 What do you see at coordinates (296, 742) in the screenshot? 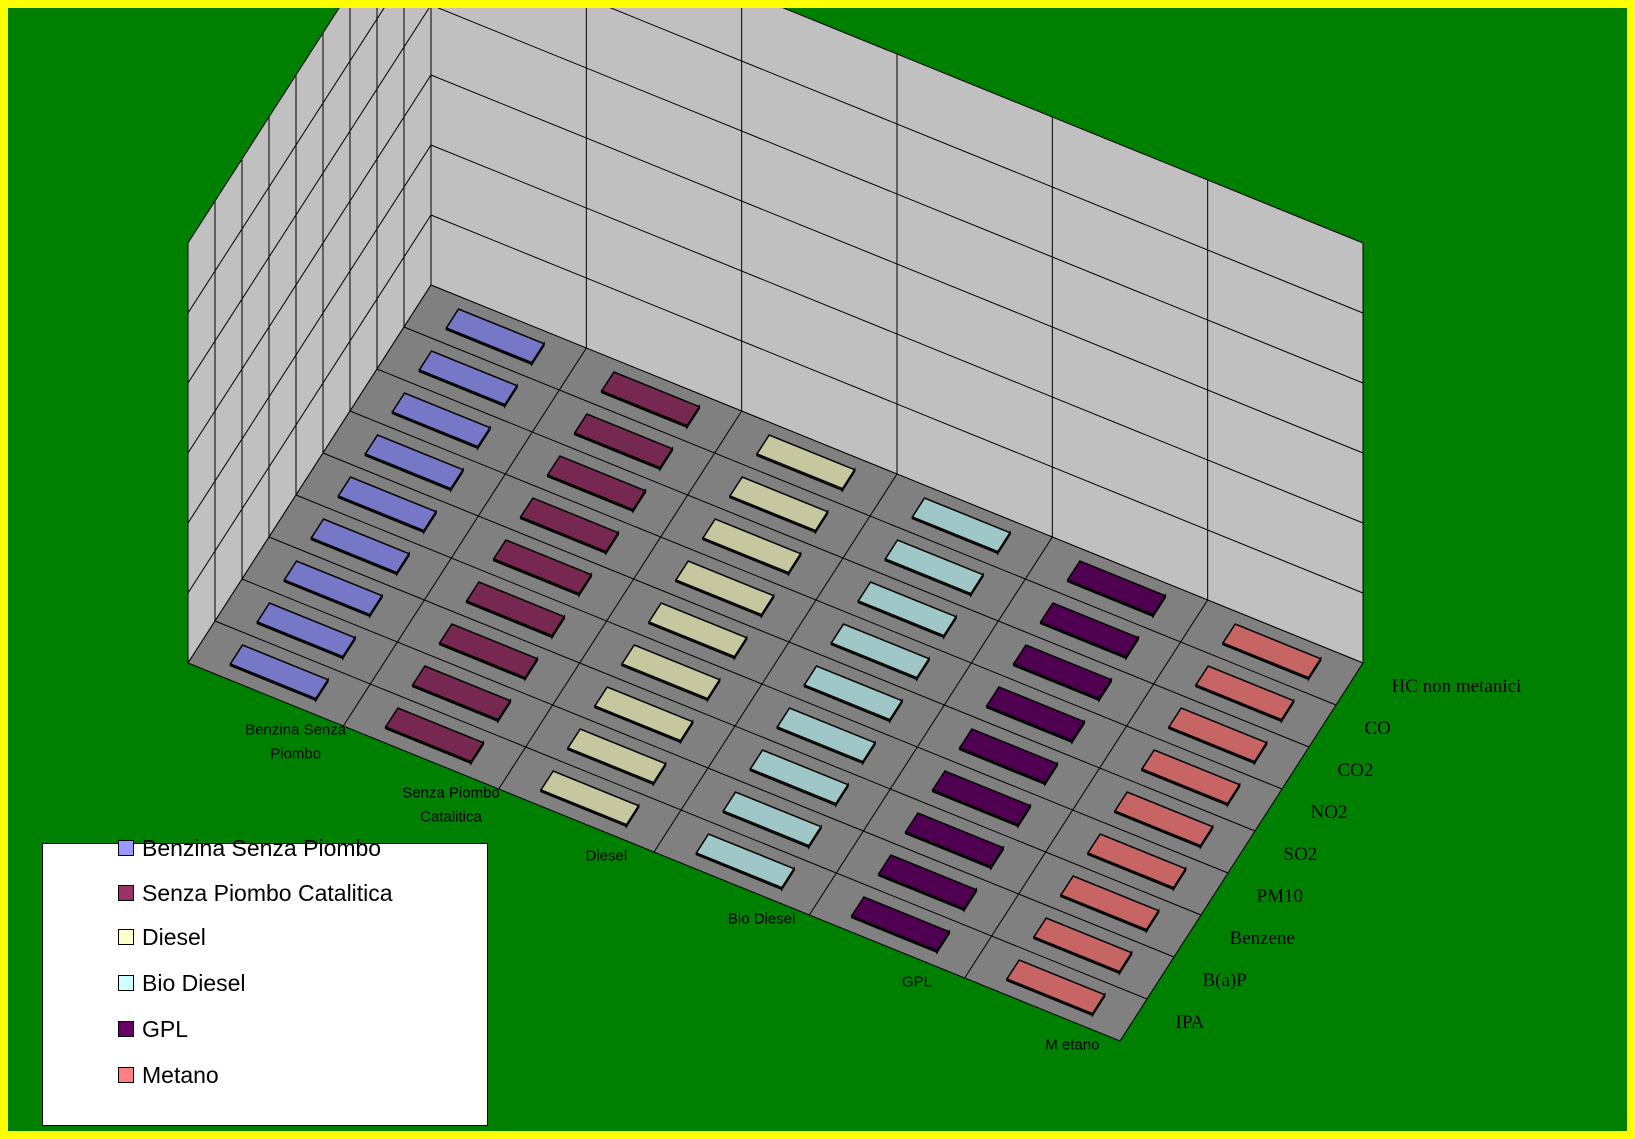
I see `x-tick-label: Benzina Senza Piombo` at bounding box center [296, 742].